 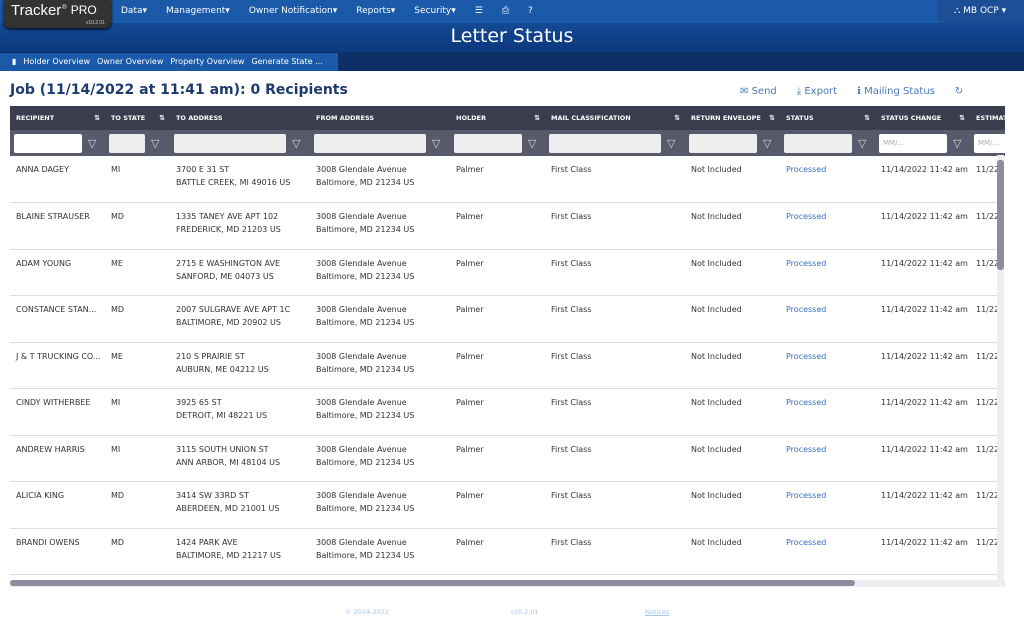 What do you see at coordinates (1000, 367) in the screenshot?
I see `vertical-scrollbar` at bounding box center [1000, 367].